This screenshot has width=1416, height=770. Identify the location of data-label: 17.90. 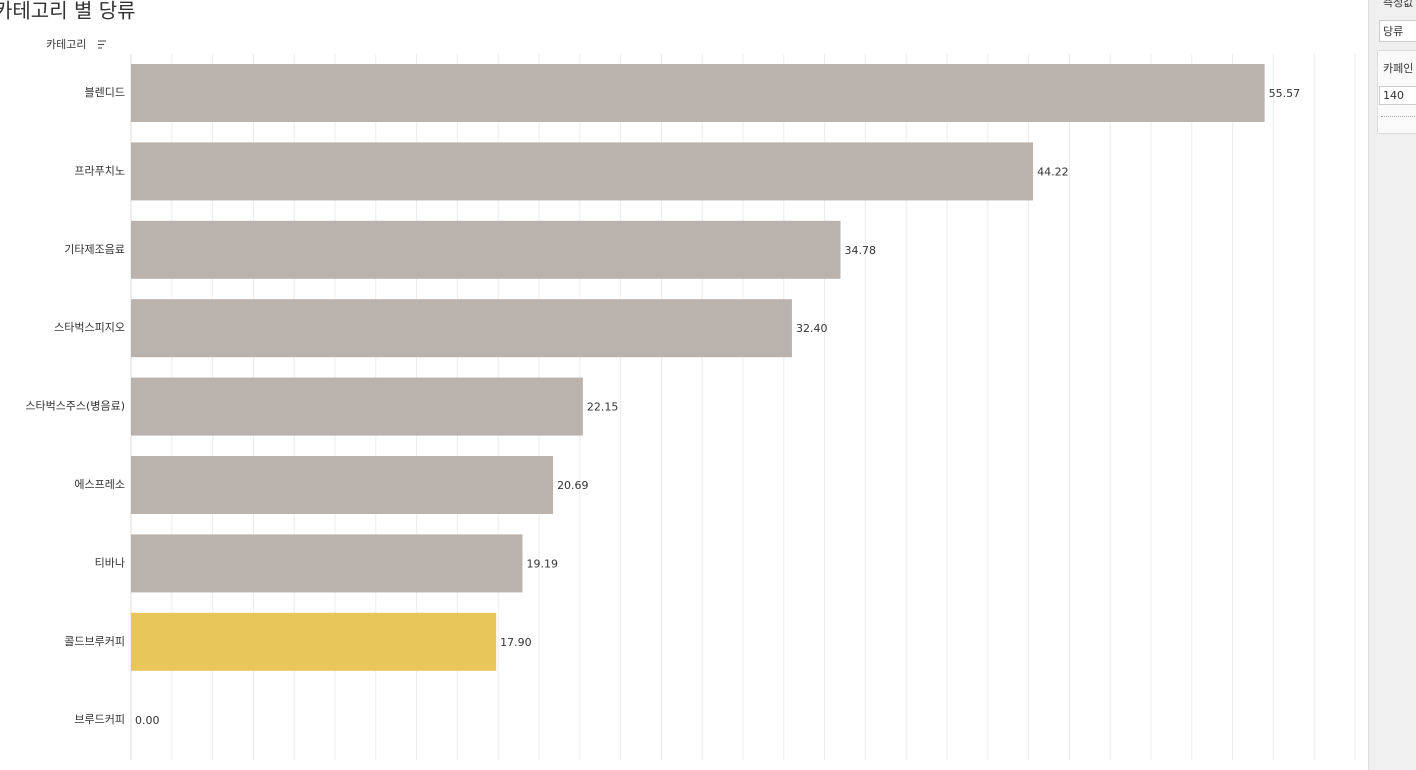
(516, 642).